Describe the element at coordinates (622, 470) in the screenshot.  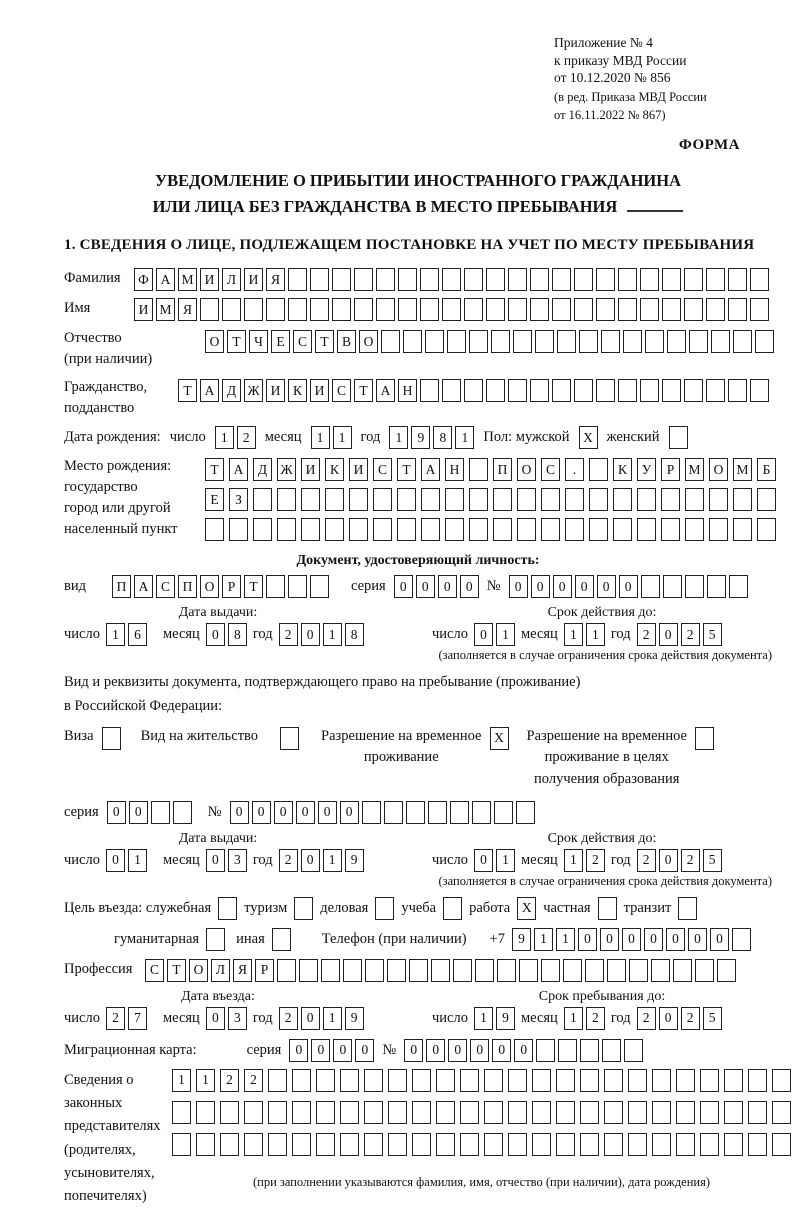
I see `char-box: К` at that location.